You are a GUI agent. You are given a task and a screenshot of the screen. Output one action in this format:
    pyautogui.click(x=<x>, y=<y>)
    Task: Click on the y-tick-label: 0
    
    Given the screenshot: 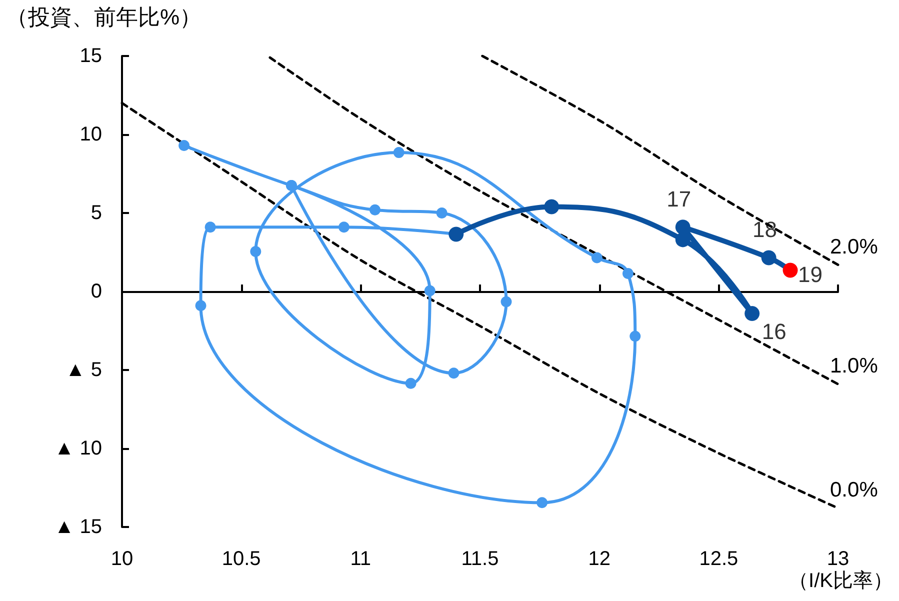 What is the action you would take?
    pyautogui.click(x=96, y=291)
    